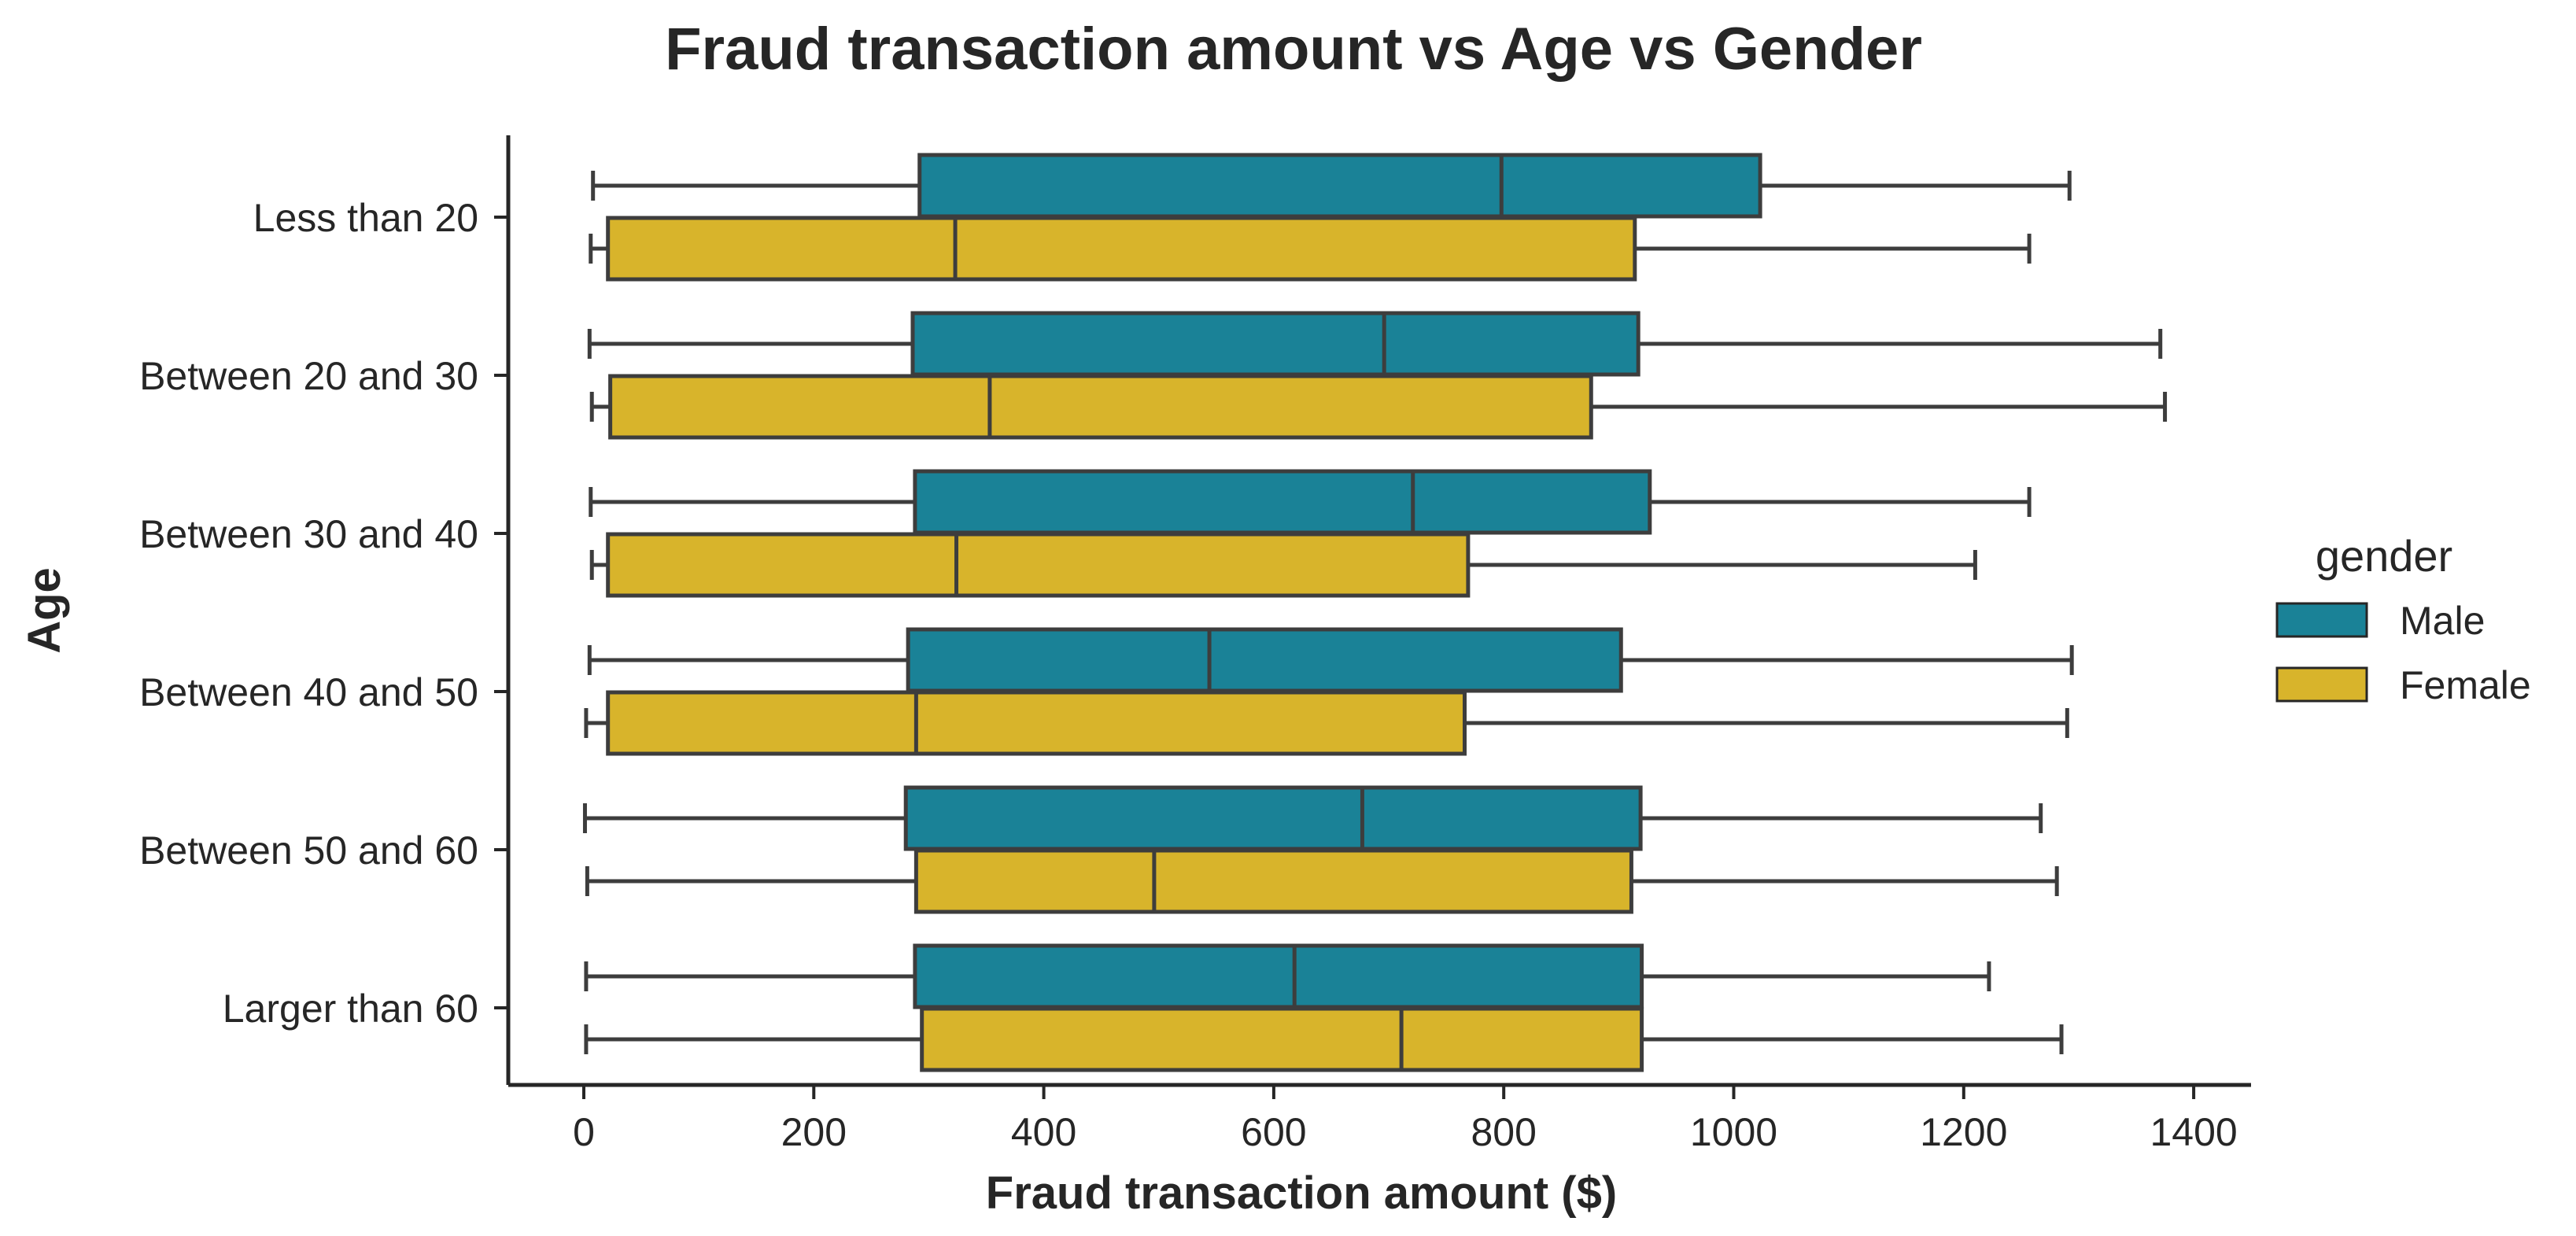 Image resolution: width=2576 pixels, height=1236 pixels. What do you see at coordinates (2442, 621) in the screenshot?
I see `legend-label-male: Male` at bounding box center [2442, 621].